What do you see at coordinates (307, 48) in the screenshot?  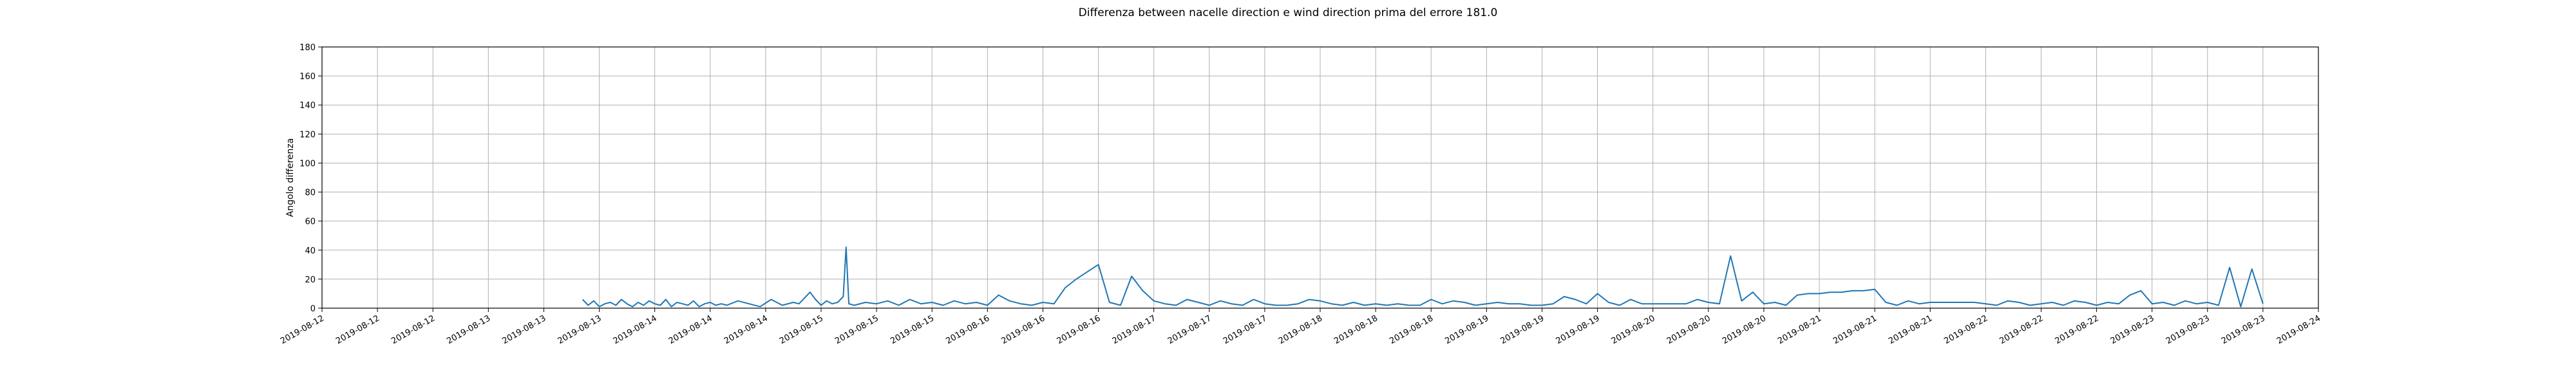 I see `y-tick-label: 180` at bounding box center [307, 48].